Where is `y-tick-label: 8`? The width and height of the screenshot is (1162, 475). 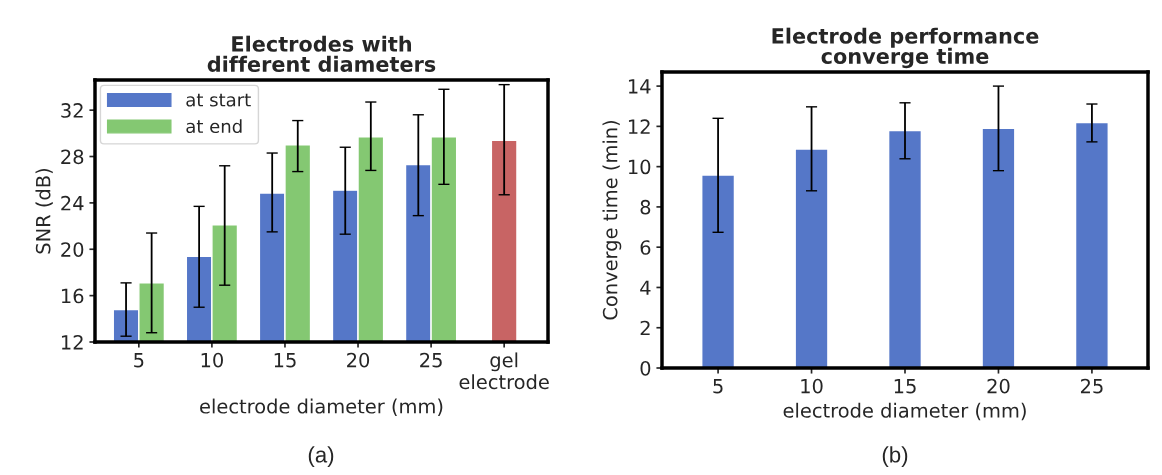 y-tick-label: 8 is located at coordinates (645, 207).